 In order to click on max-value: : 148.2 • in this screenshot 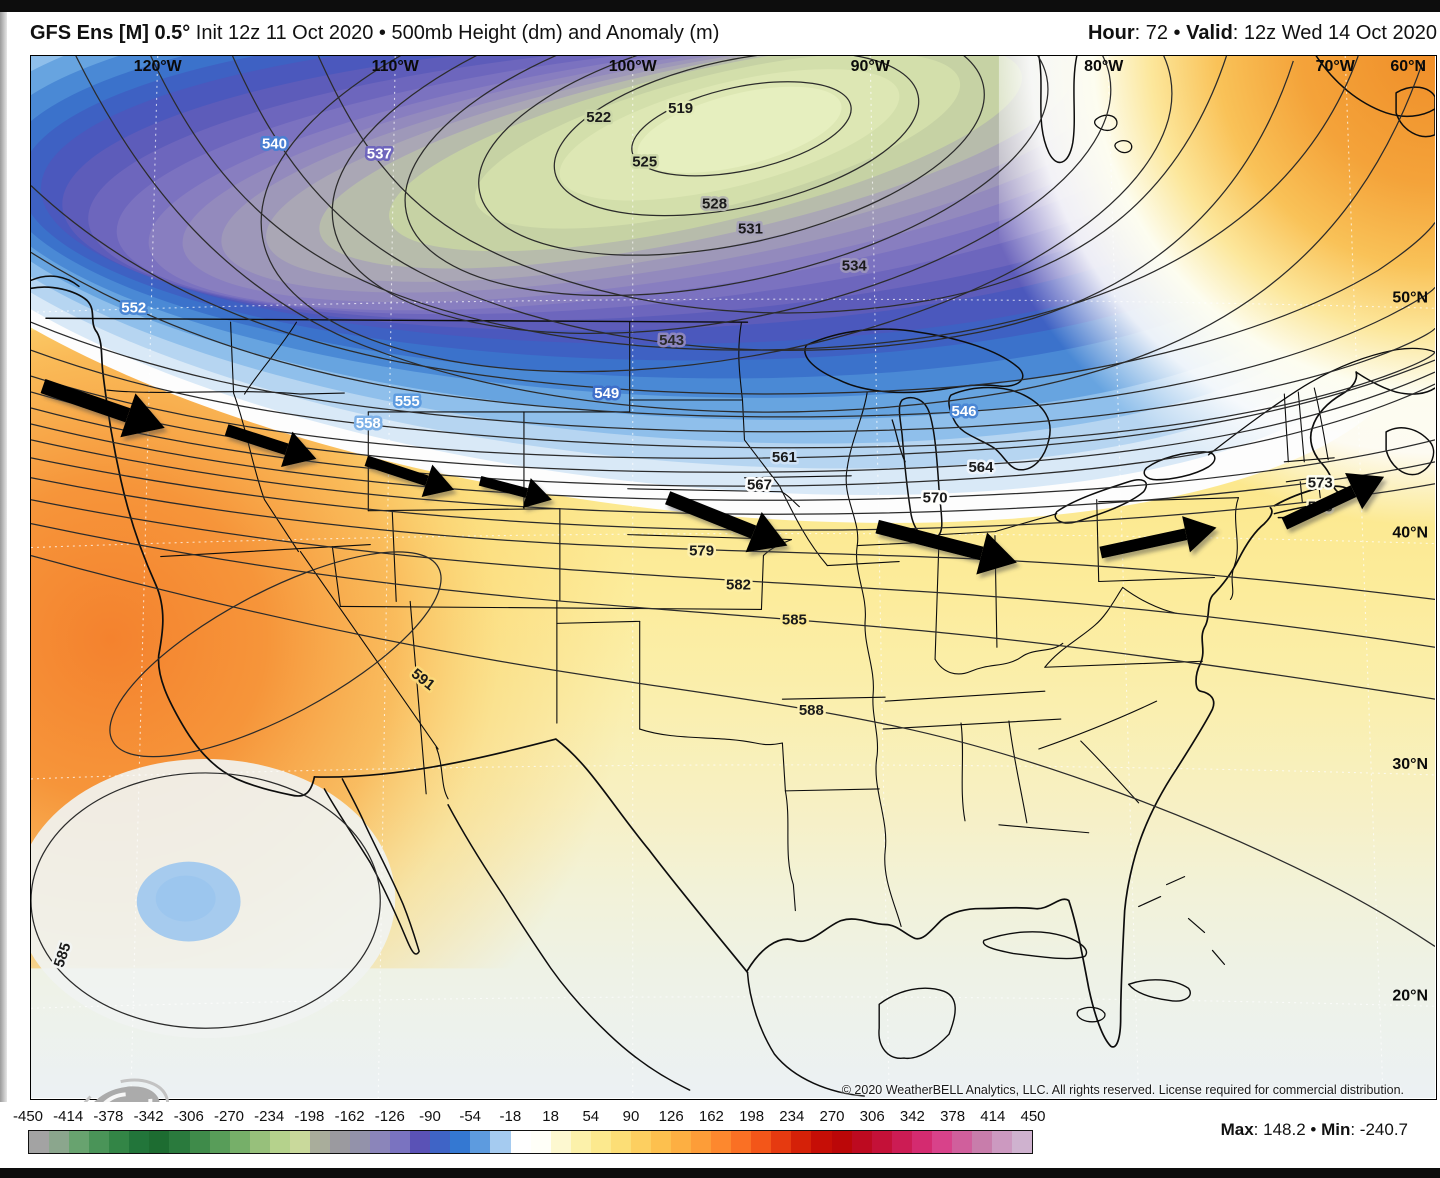, I will do `click(1287, 1129)`.